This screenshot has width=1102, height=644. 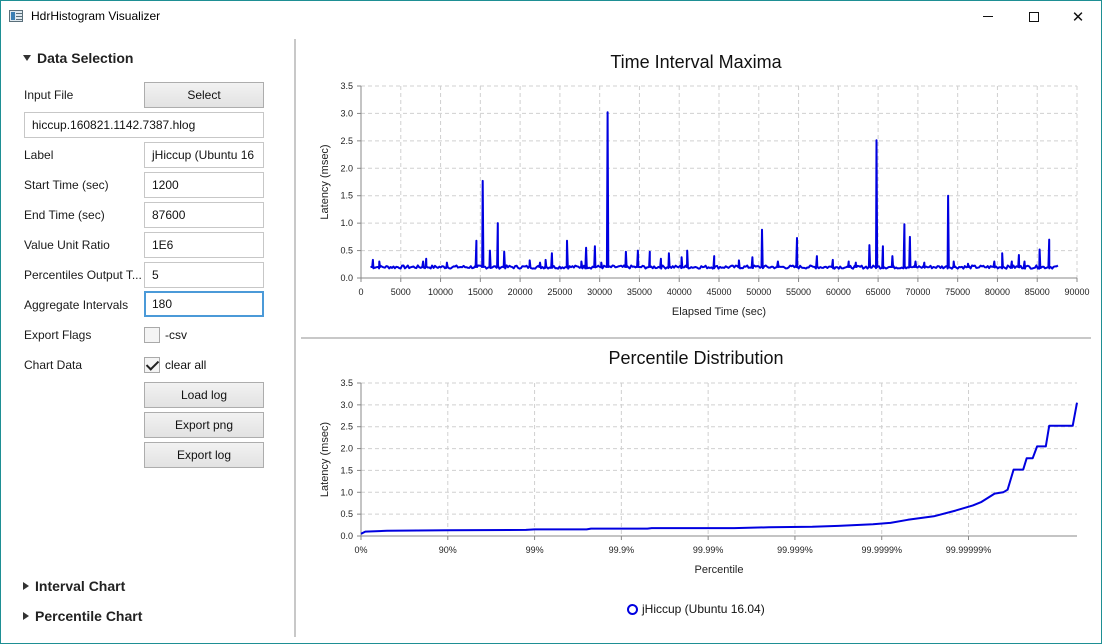 I want to click on csv-checkbox, so click(x=152, y=335).